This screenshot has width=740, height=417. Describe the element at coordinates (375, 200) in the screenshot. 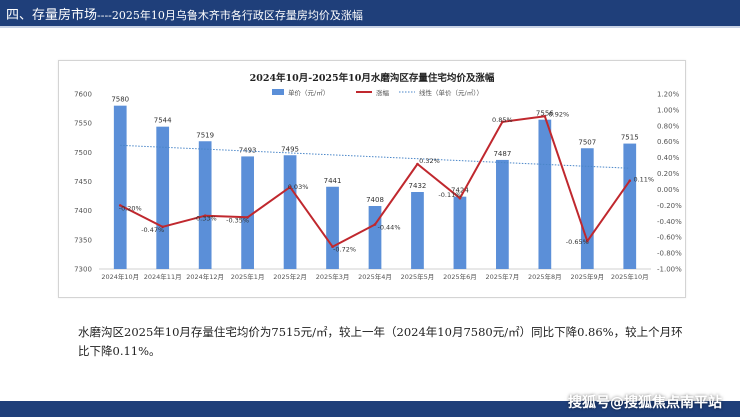

I see `bar-value-label: 7408` at that location.